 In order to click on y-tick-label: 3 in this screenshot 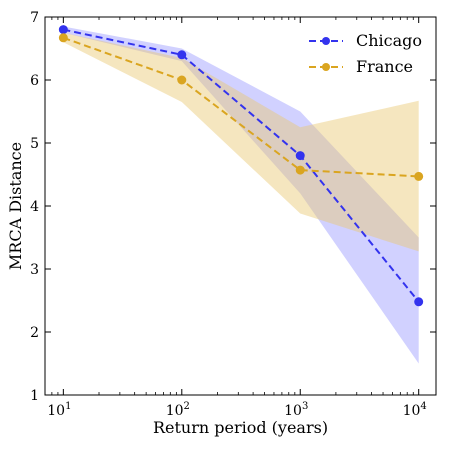, I will do `click(34, 270)`.